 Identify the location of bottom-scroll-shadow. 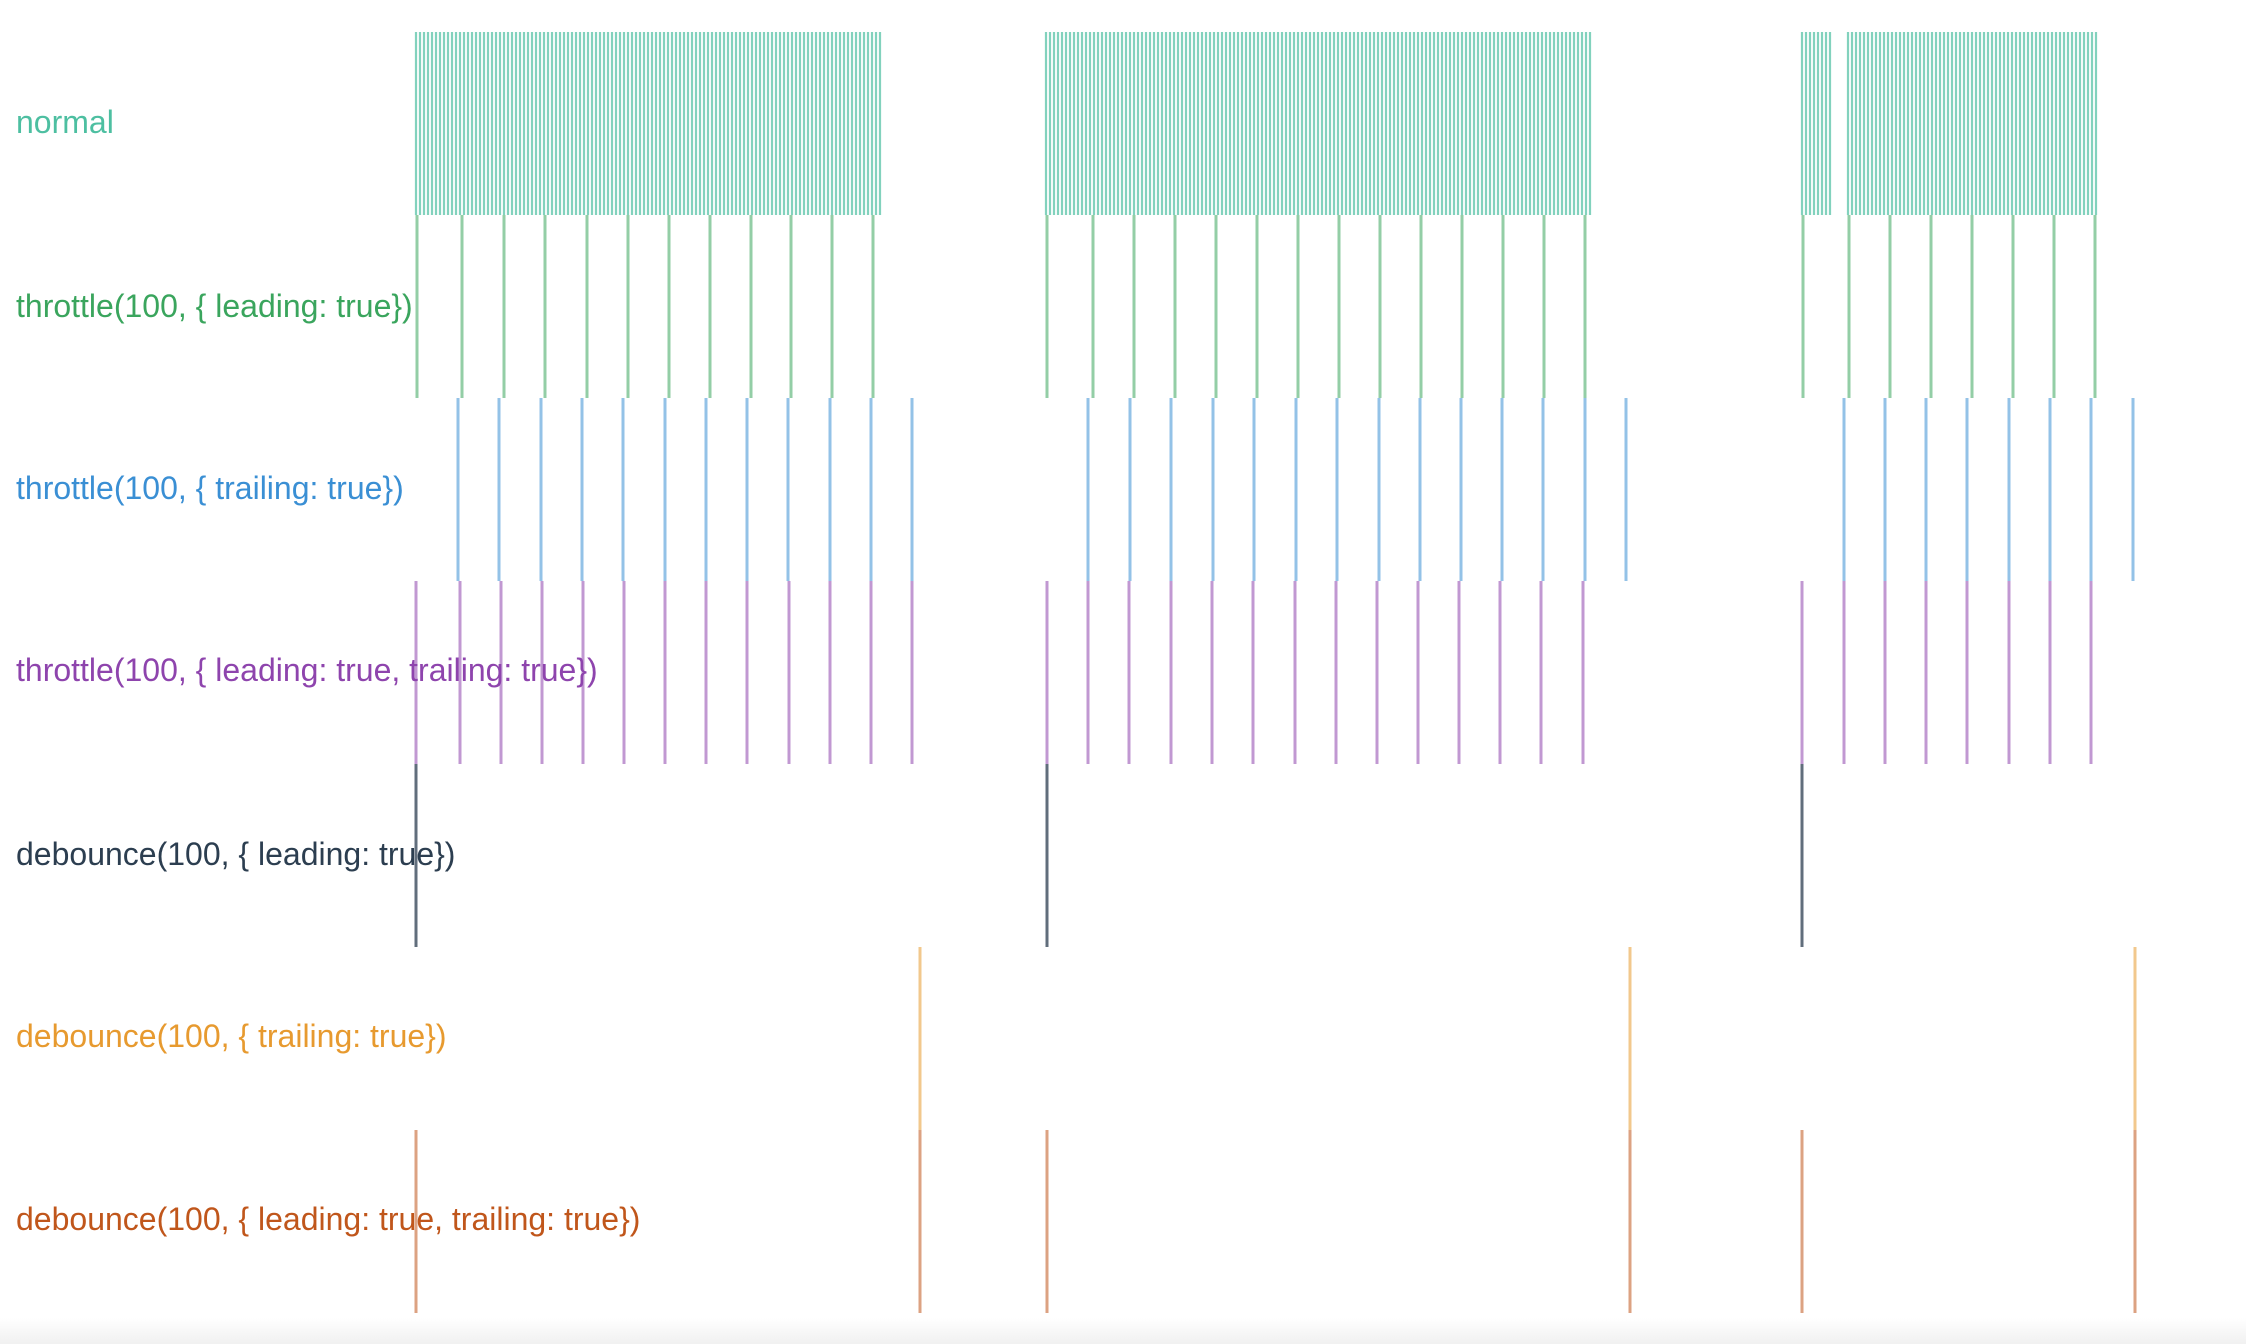
(1123, 1331).